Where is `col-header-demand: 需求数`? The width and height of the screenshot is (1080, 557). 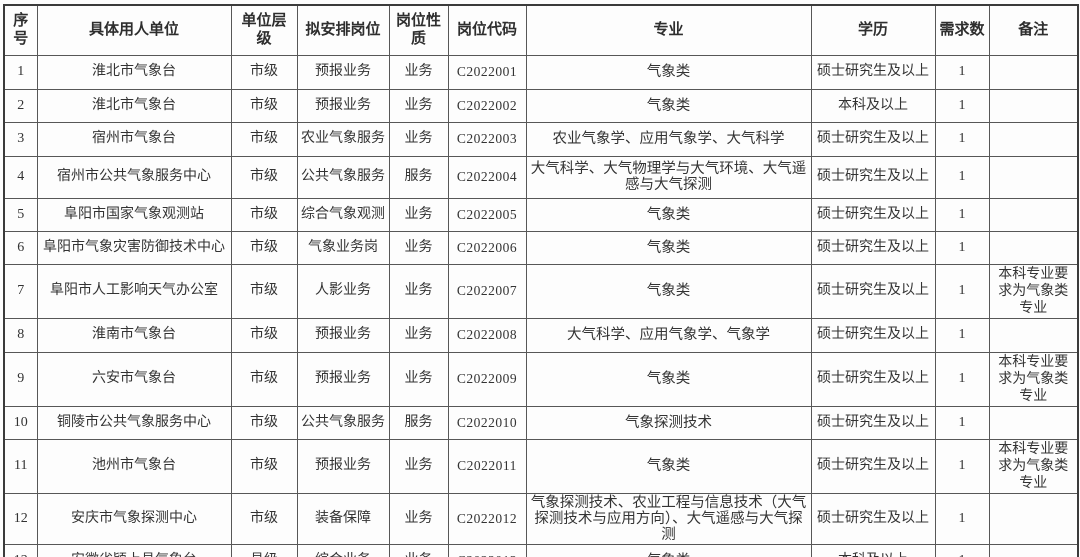 col-header-demand: 需求数 is located at coordinates (962, 30).